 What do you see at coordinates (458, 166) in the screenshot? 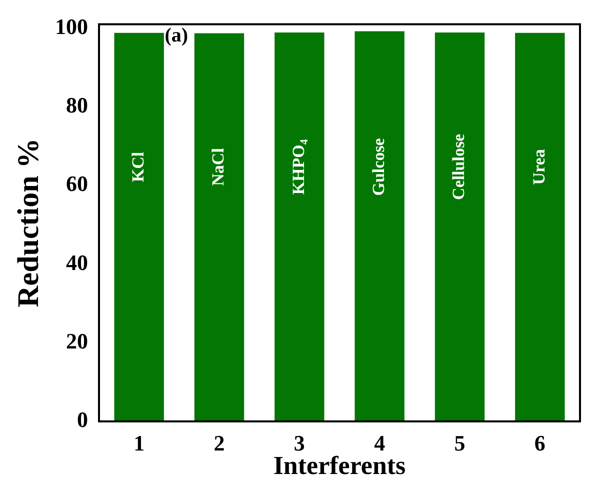
I see `annotation: Cellulose` at bounding box center [458, 166].